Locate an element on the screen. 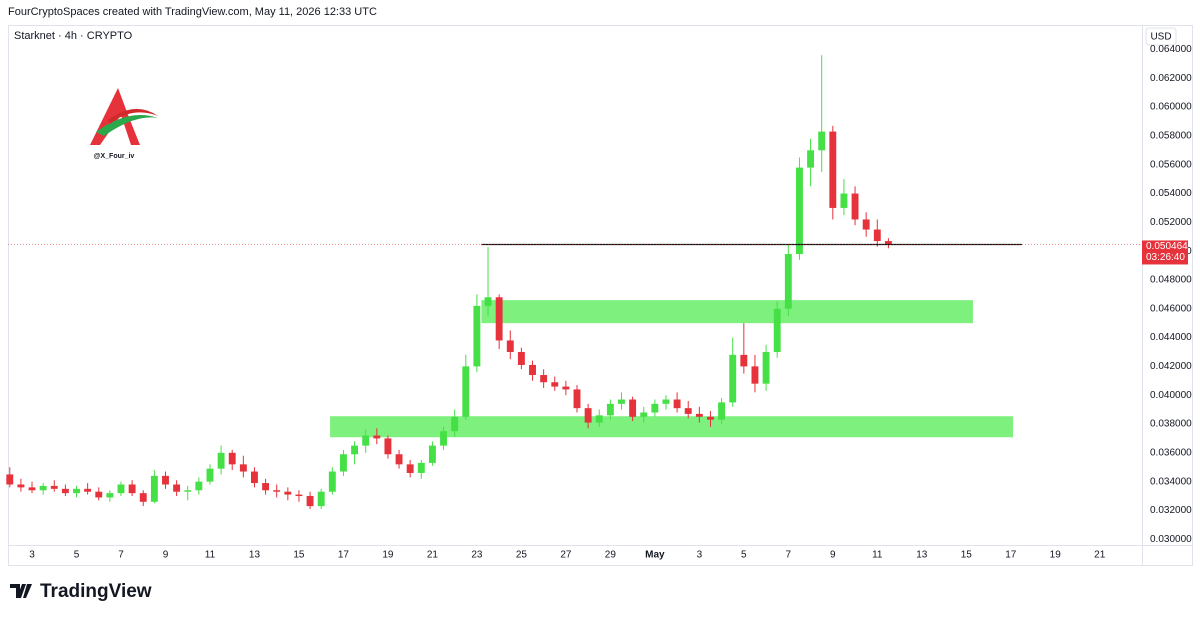  y-tick-label: 0.030000 is located at coordinates (1171, 539).